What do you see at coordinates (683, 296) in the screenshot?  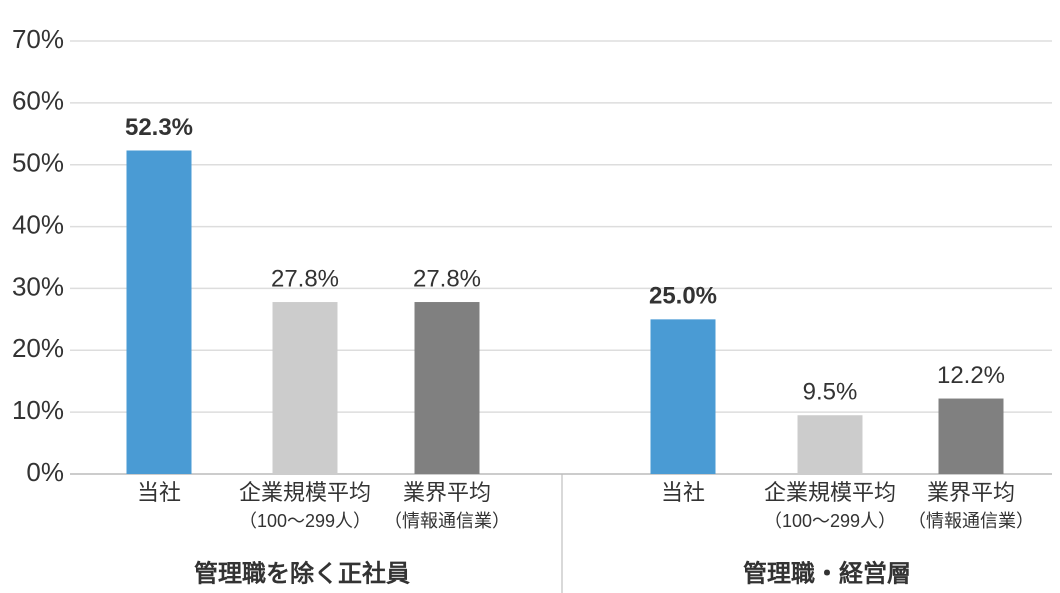 I see `value-label: 25.0%` at bounding box center [683, 296].